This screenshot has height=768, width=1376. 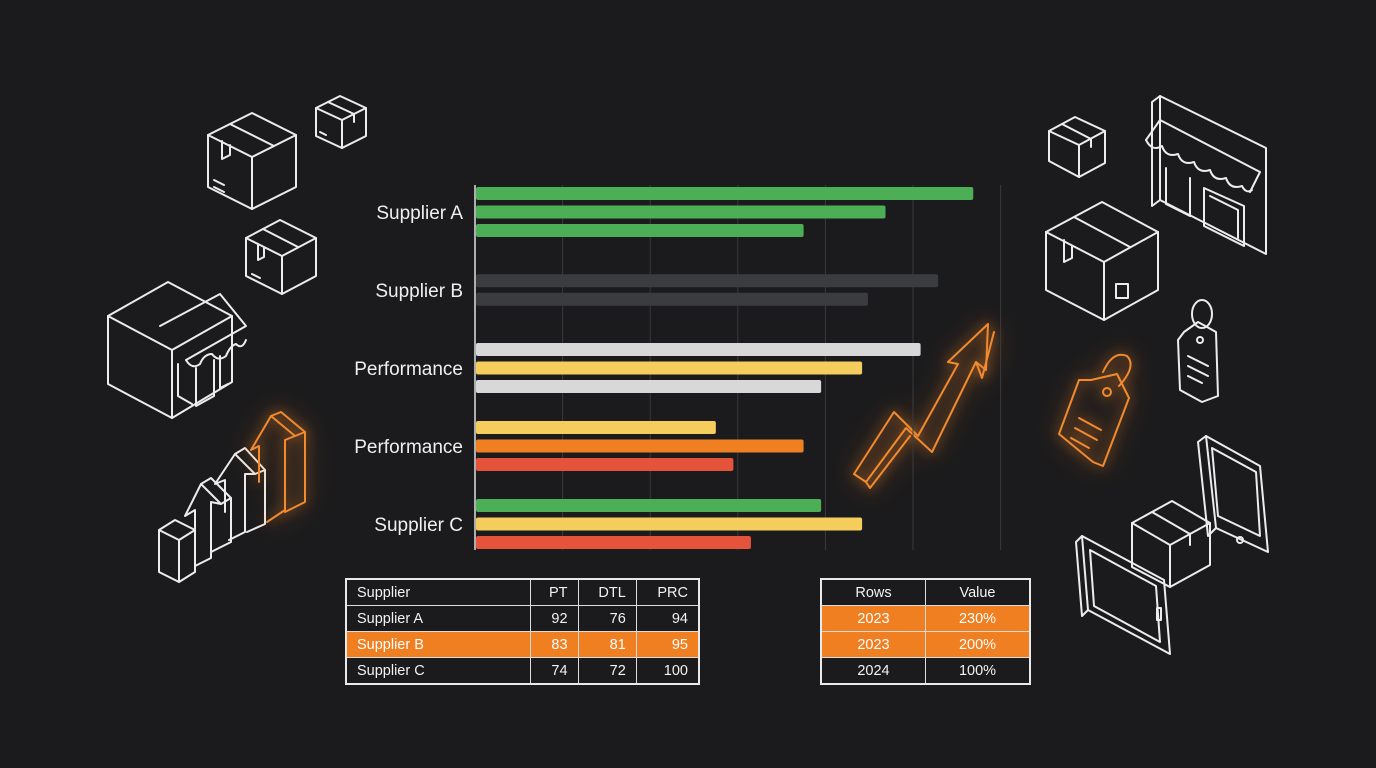 I want to click on table-cell: 230%, so click(x=978, y=618).